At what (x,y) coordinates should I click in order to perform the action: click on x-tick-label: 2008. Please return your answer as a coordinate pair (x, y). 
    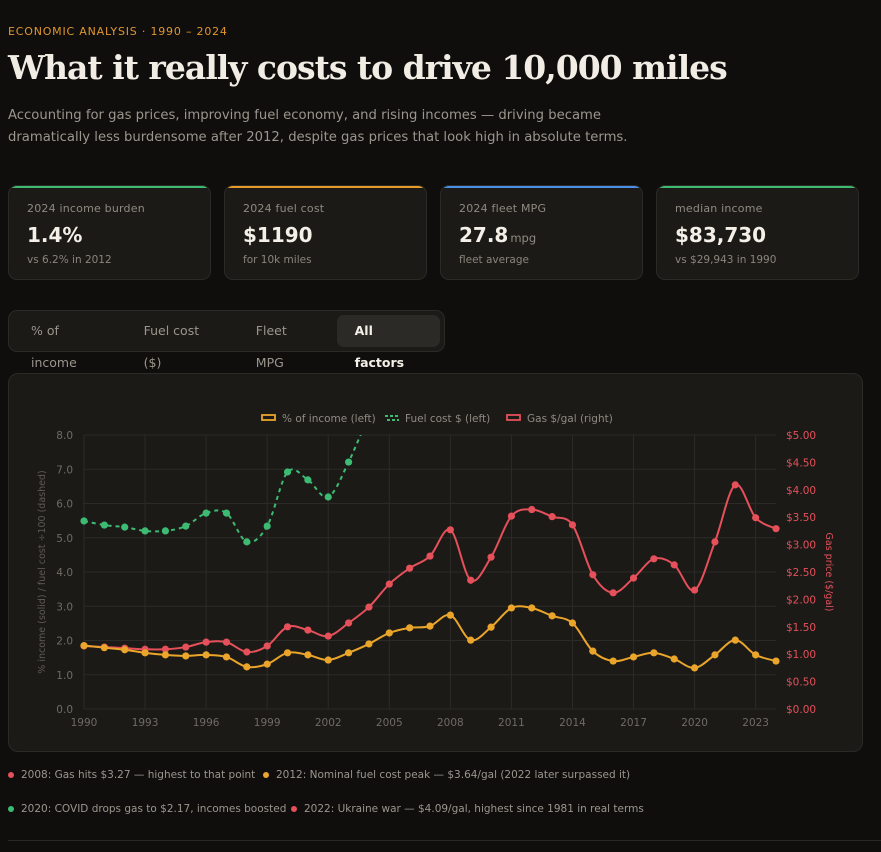
    Looking at the image, I should click on (450, 723).